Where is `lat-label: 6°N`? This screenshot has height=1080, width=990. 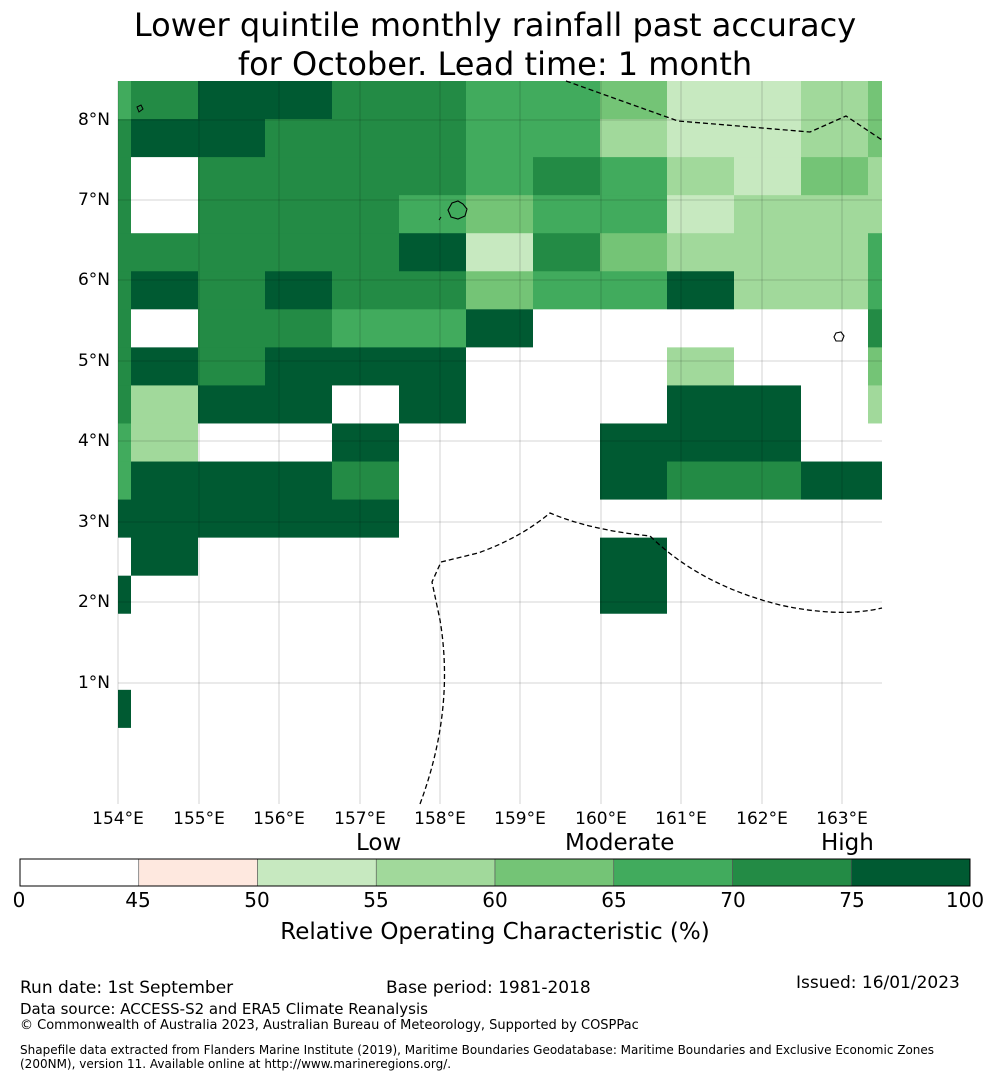
lat-label: 6°N is located at coordinates (93, 280).